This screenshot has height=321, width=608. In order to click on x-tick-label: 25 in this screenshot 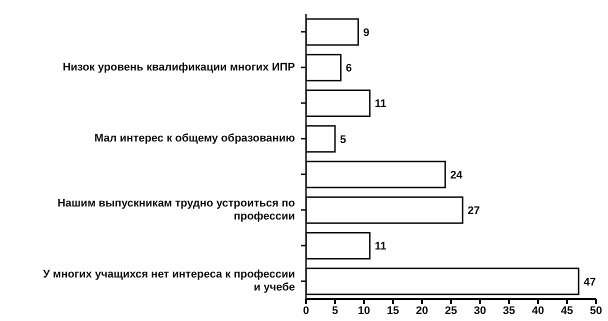, I will do `click(451, 310)`.